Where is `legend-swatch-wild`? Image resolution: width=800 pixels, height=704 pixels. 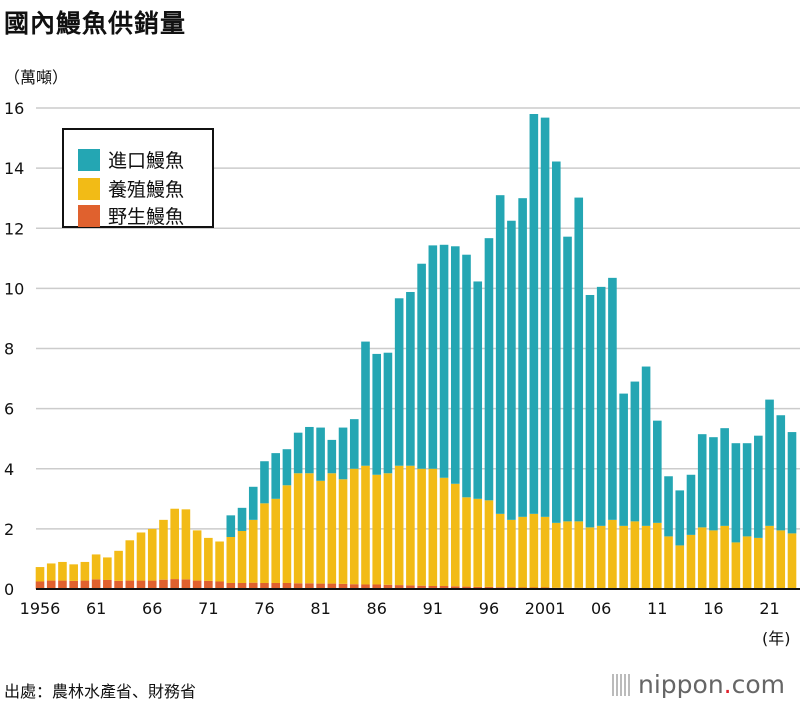
legend-swatch-wild is located at coordinates (89, 215).